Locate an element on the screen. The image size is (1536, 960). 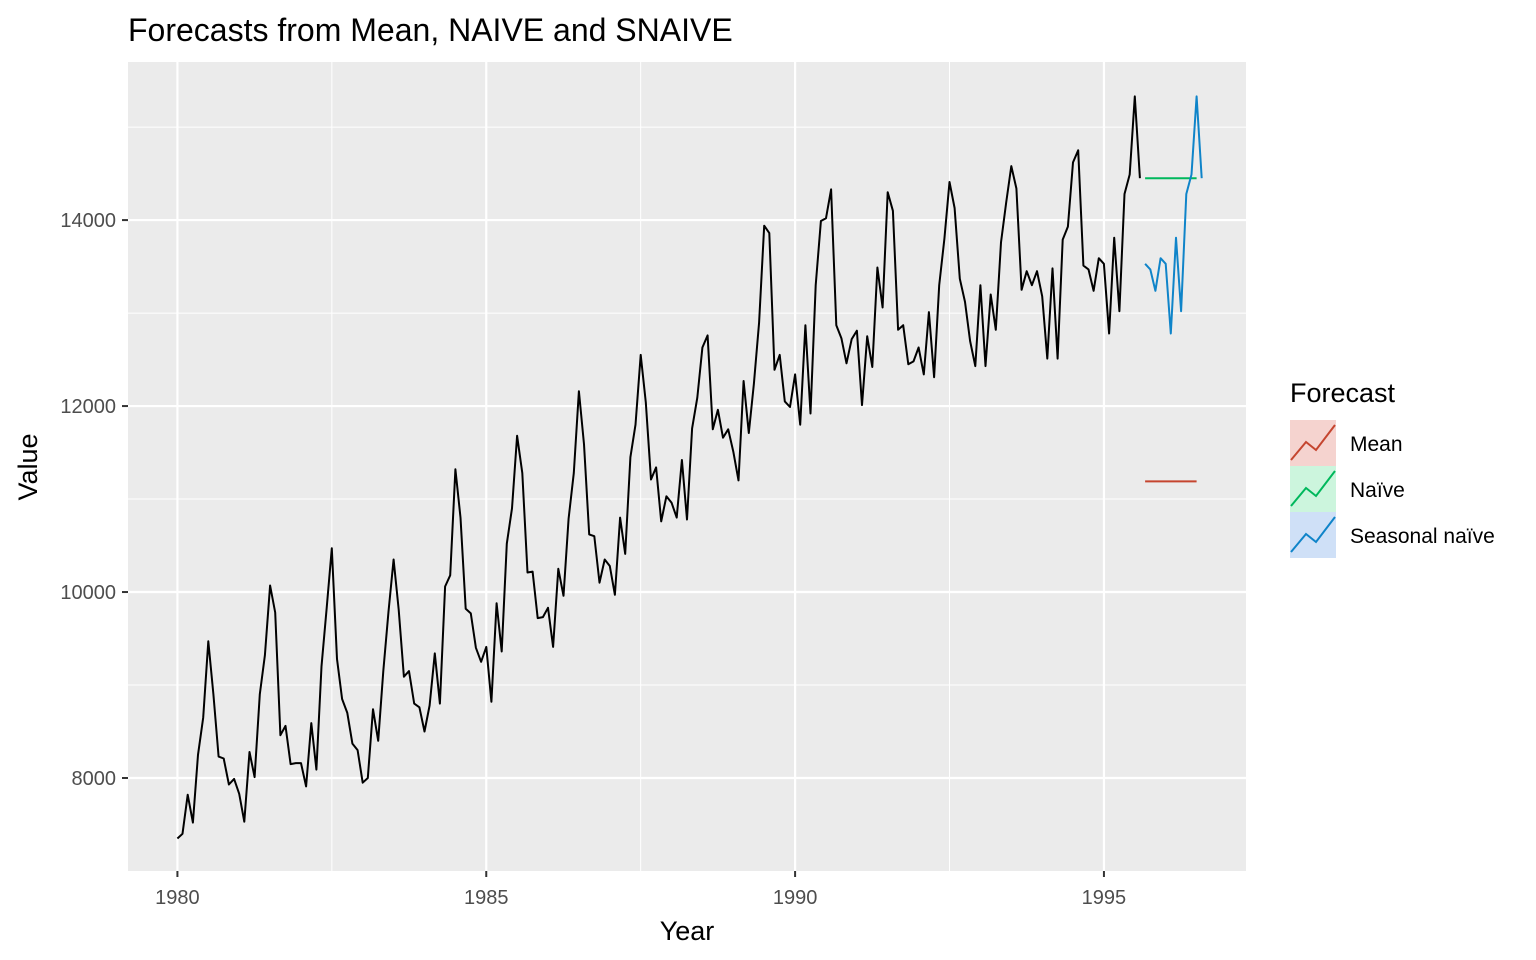
legend-label-na-ve: Naïve is located at coordinates (1377, 490).